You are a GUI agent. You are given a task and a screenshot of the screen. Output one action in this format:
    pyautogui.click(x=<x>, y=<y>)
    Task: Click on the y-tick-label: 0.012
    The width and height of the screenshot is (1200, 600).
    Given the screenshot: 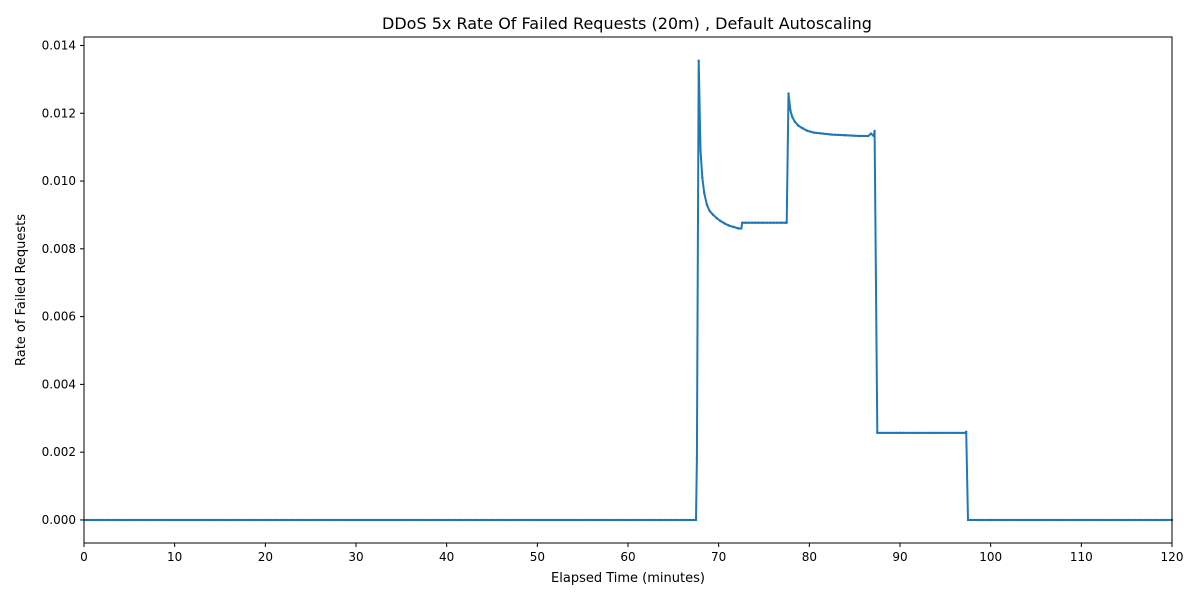 What is the action you would take?
    pyautogui.click(x=59, y=113)
    